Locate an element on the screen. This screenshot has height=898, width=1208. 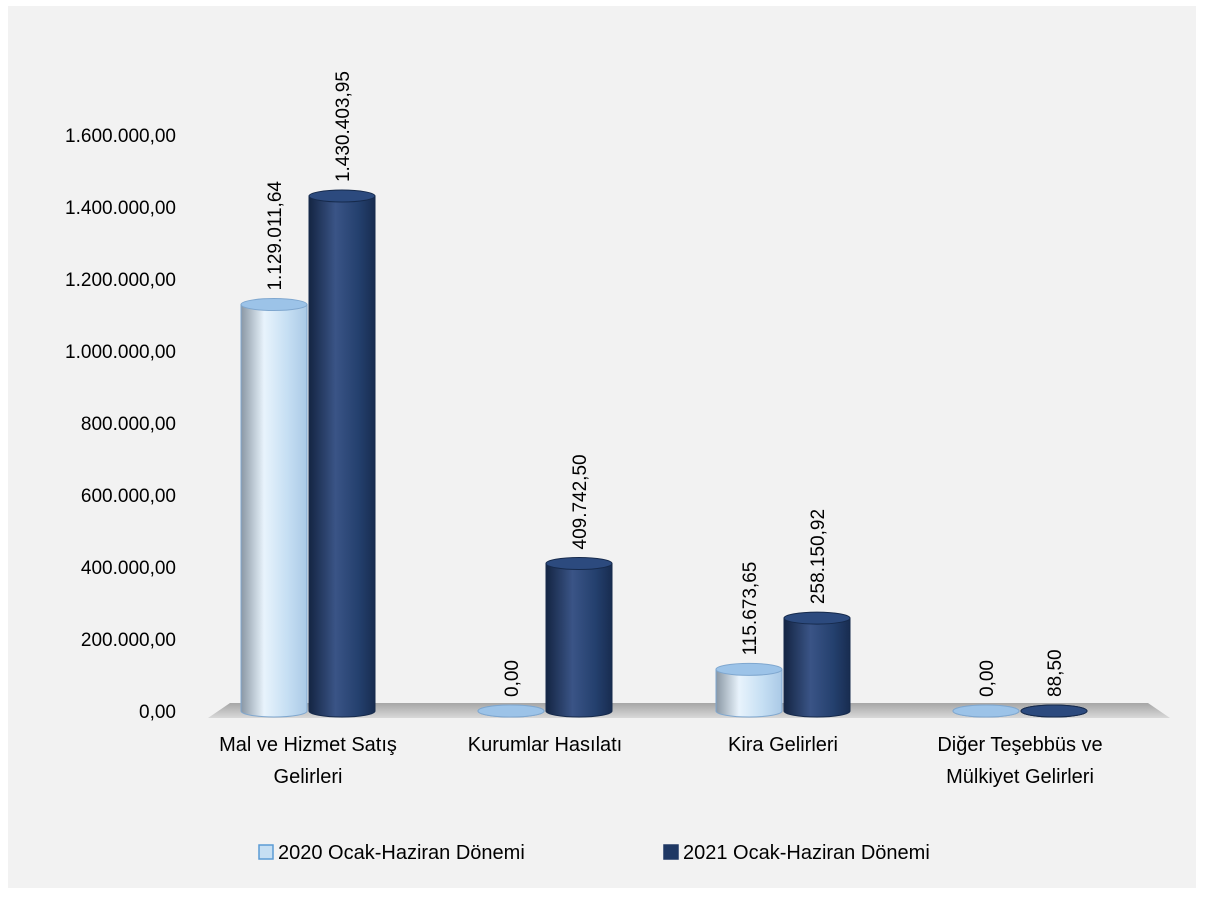
data-label: 1.430.403,95 is located at coordinates (343, 126).